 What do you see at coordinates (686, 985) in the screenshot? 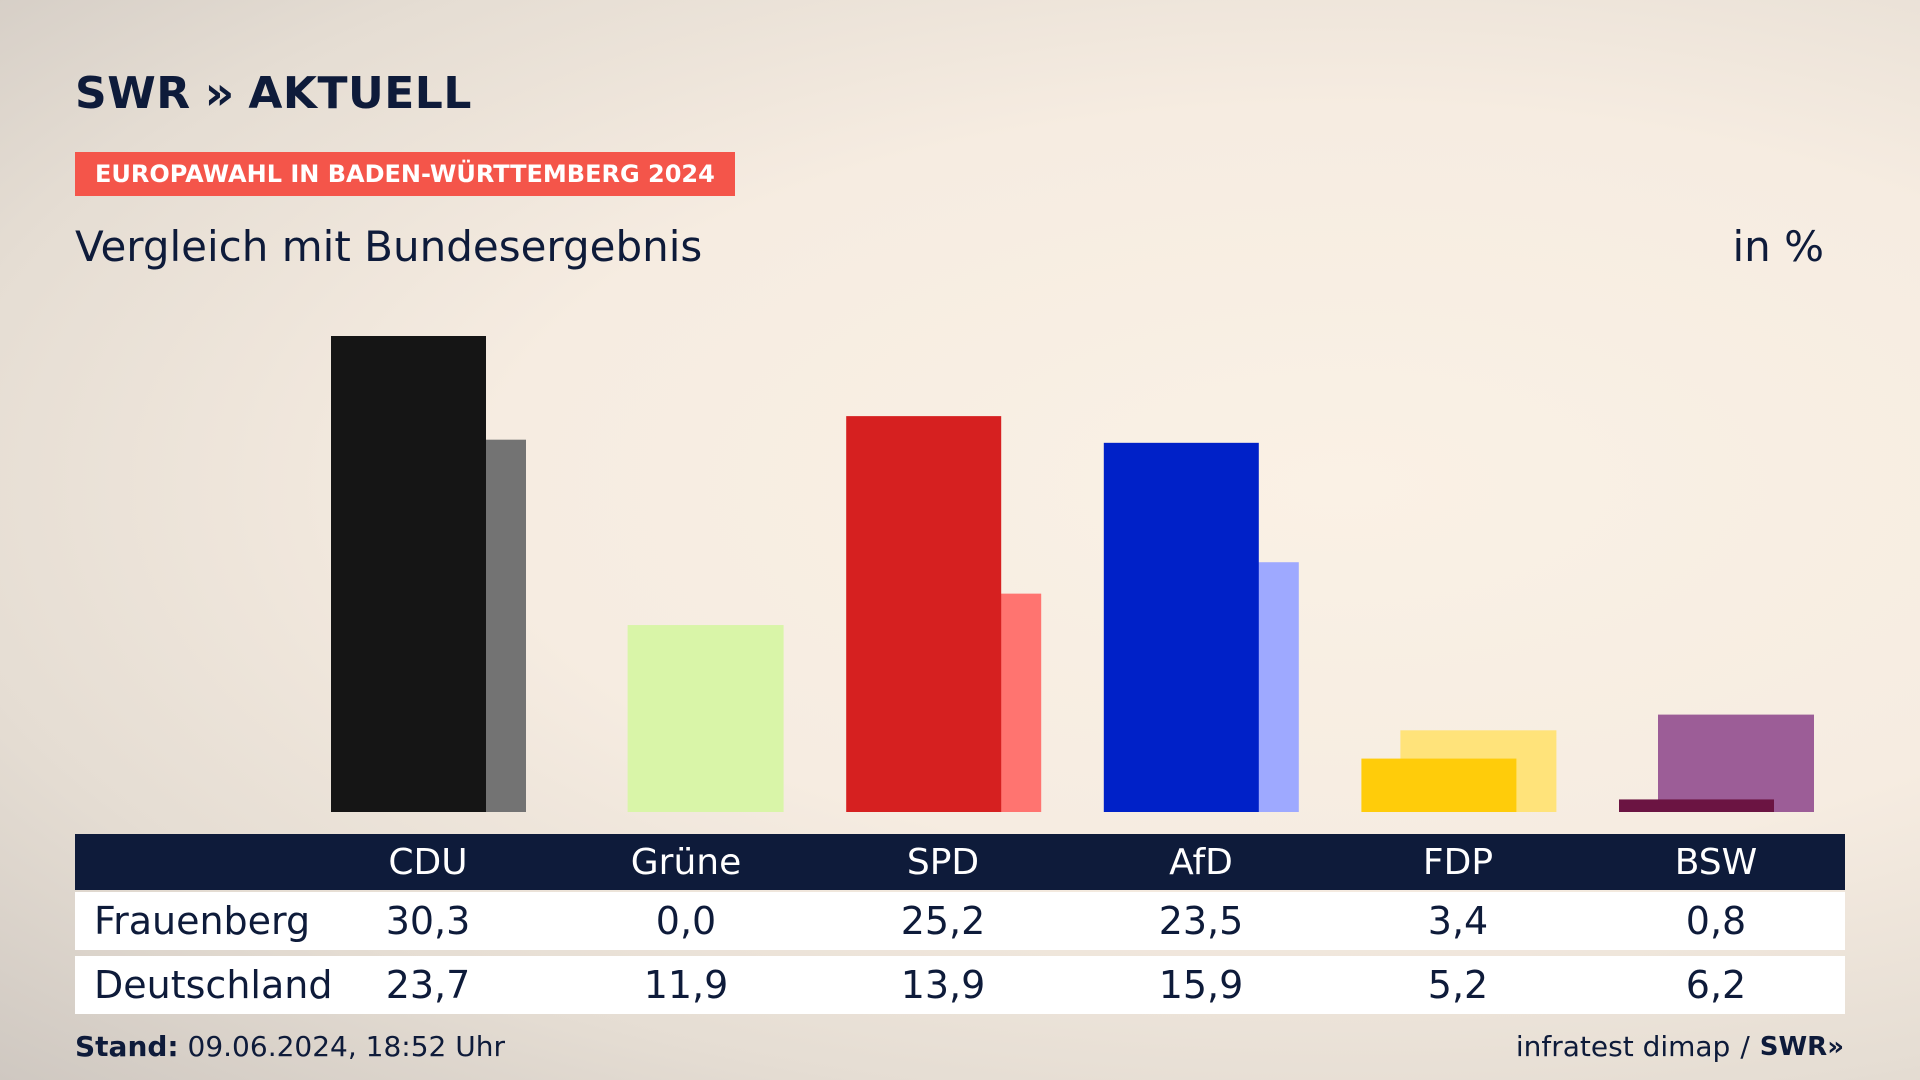
I see `cell-value: 11,9` at bounding box center [686, 985].